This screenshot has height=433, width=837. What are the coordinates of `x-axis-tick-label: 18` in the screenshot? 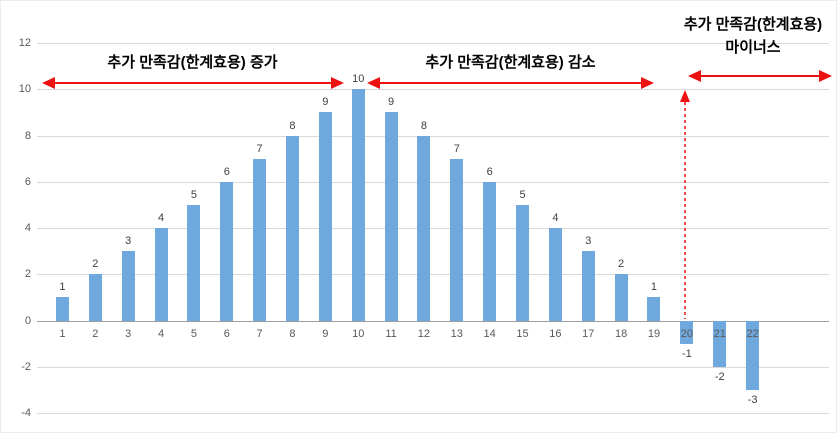 It's located at (621, 333).